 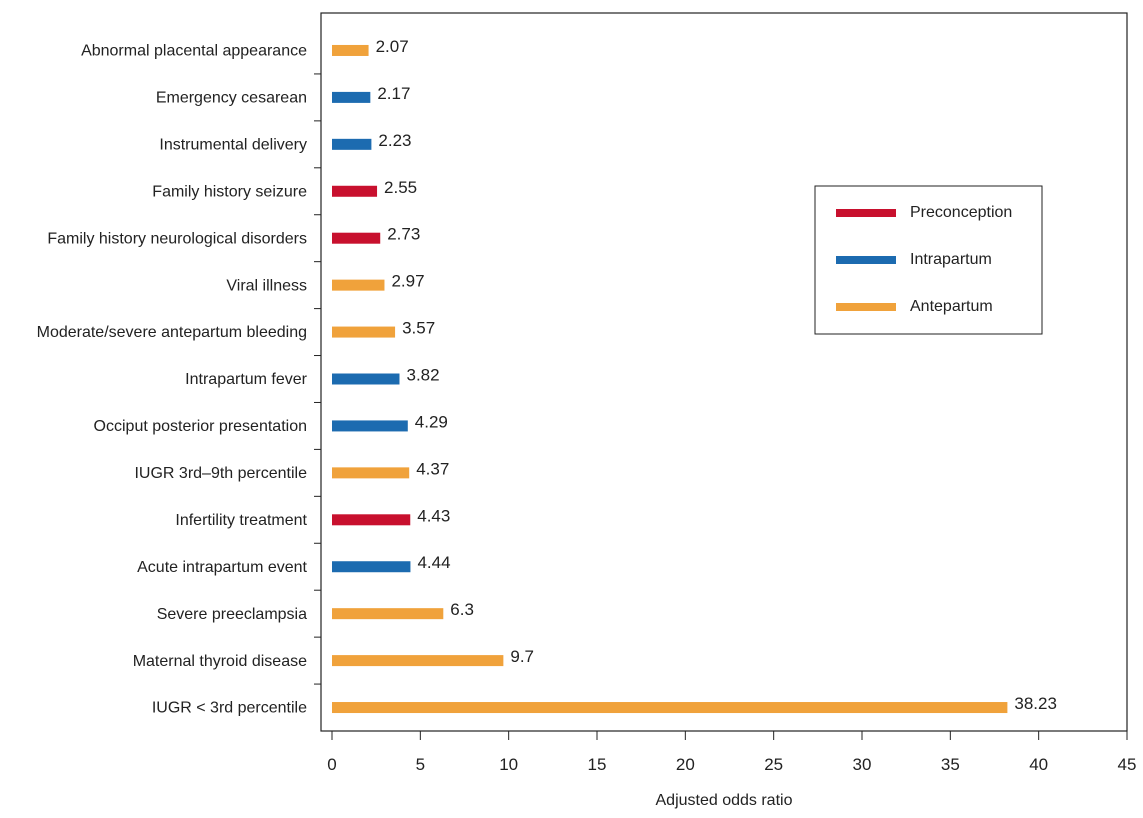 I want to click on bar-row: Moderate/severe antepartum bleeding 3.57, so click(x=236, y=324).